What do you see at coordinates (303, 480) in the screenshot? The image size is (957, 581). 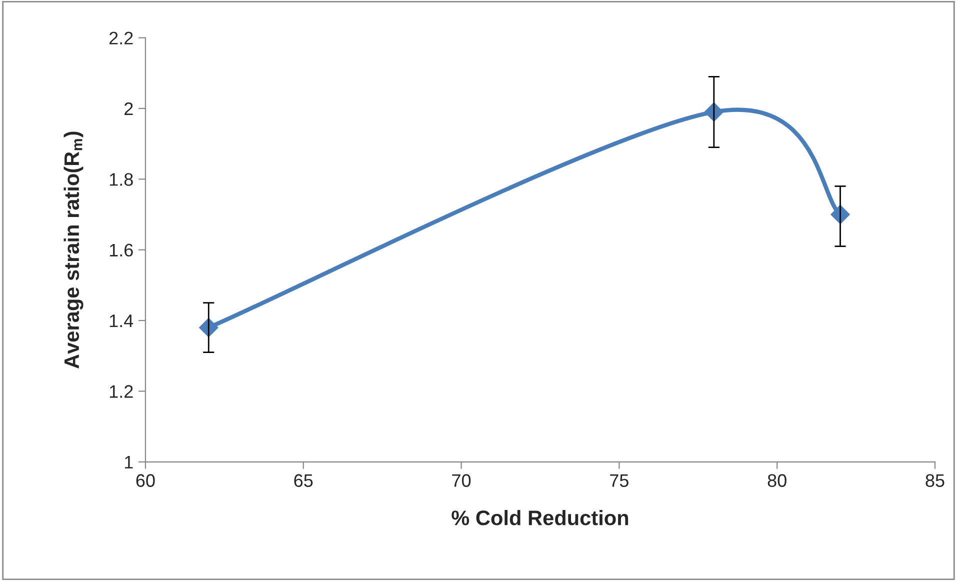 I see `x-tick-label: 65` at bounding box center [303, 480].